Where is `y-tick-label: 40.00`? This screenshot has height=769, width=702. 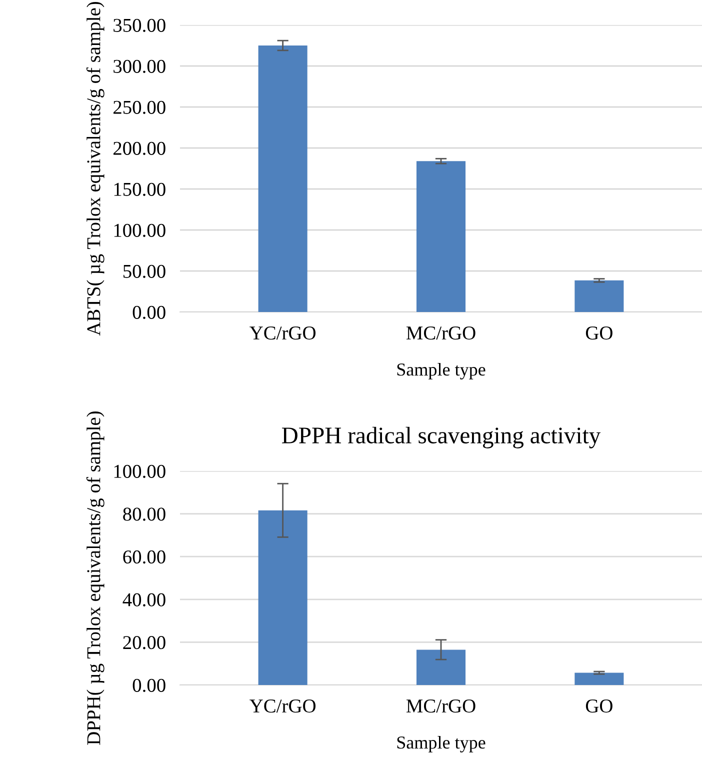 y-tick-label: 40.00 is located at coordinates (144, 599).